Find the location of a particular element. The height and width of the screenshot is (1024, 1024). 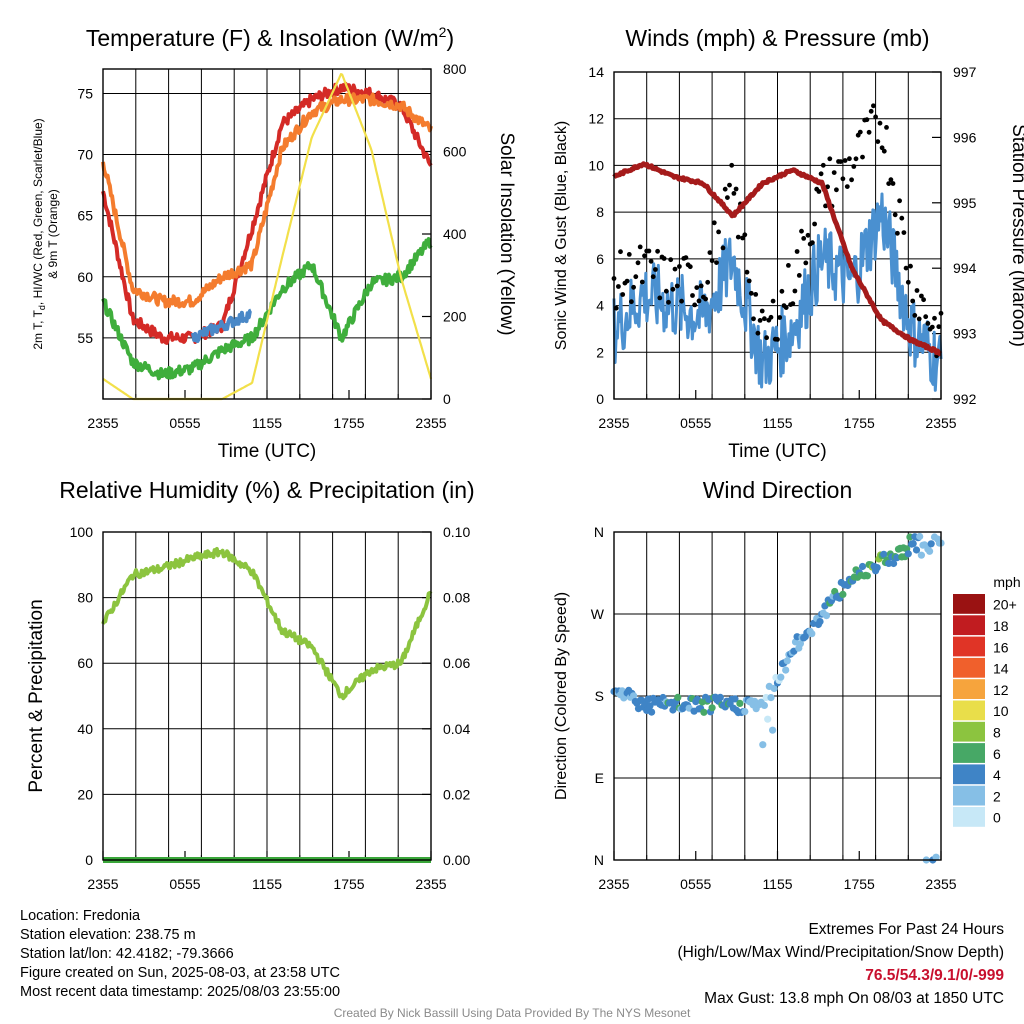

y-label-subscript: d is located at coordinates (42, 307).